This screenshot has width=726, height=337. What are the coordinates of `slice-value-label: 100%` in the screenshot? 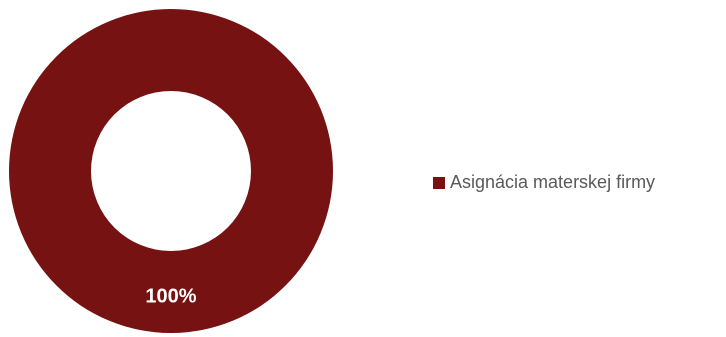 It's located at (170, 296).